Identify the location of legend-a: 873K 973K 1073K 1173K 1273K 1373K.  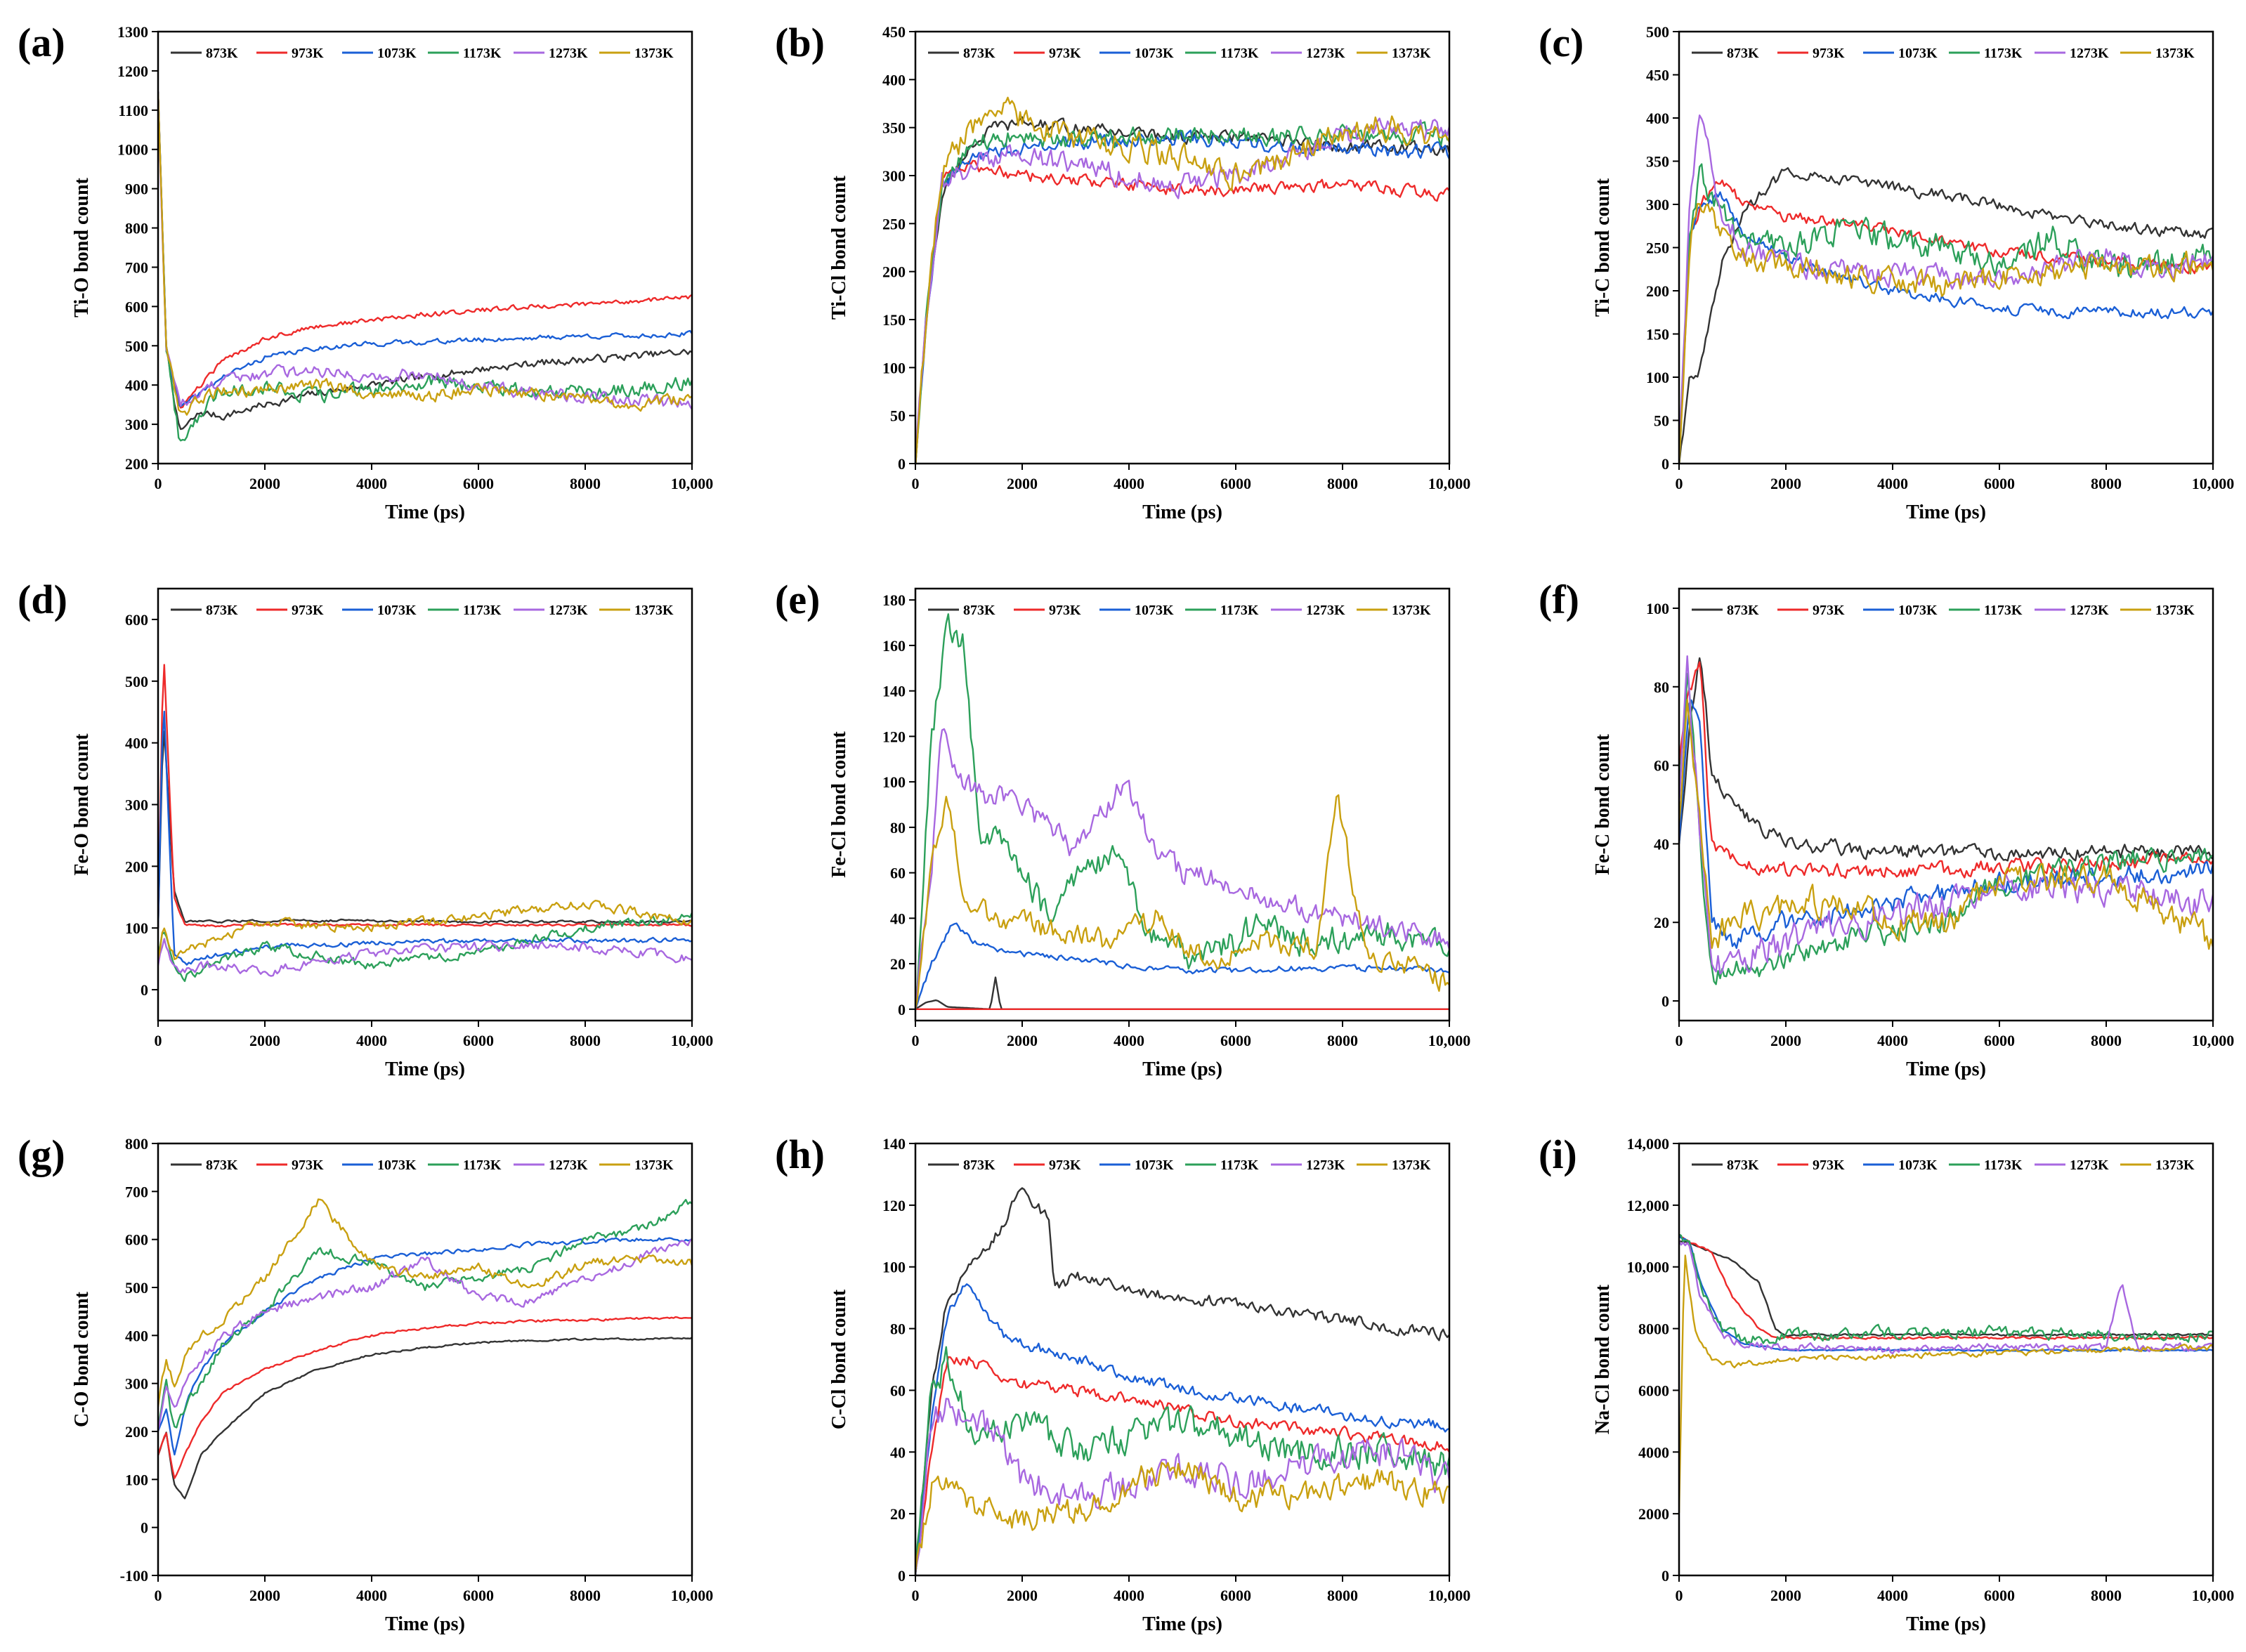
(422, 53).